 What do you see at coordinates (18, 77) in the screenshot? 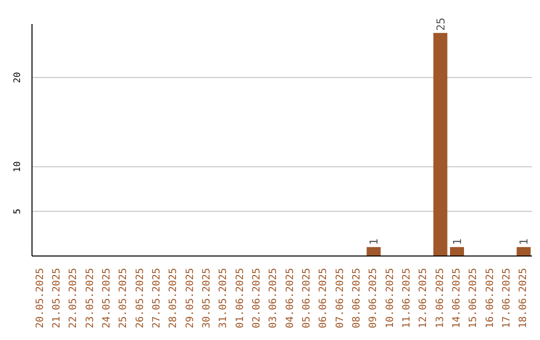
I see `y-tick-label: 20` at bounding box center [18, 77].